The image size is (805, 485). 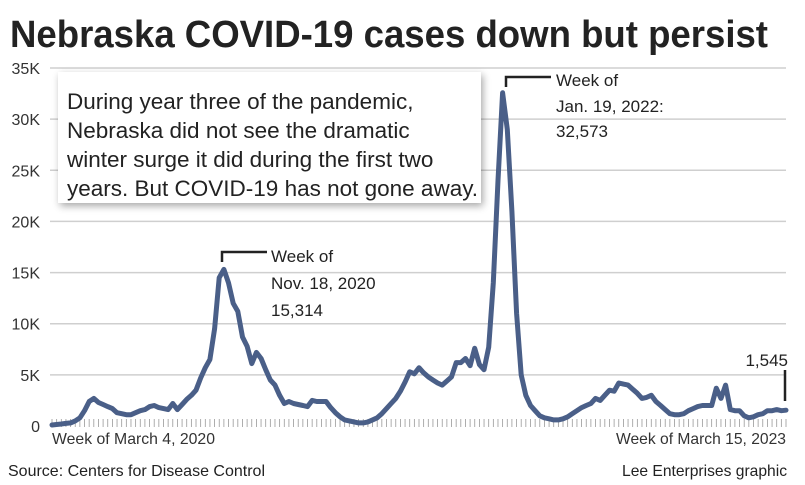 What do you see at coordinates (419, 423) in the screenshot?
I see `x-axis-tick-marks` at bounding box center [419, 423].